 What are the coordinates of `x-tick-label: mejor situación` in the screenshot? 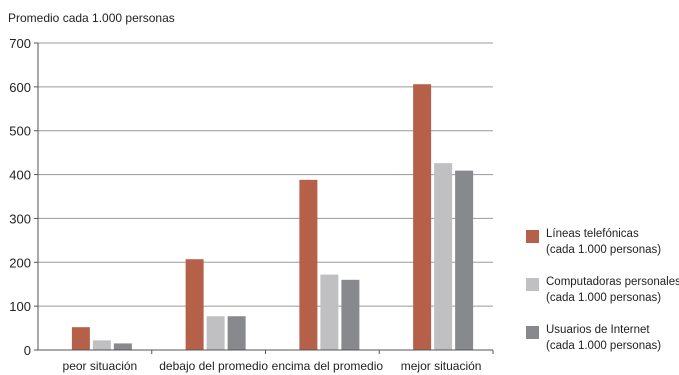 It's located at (441, 366).